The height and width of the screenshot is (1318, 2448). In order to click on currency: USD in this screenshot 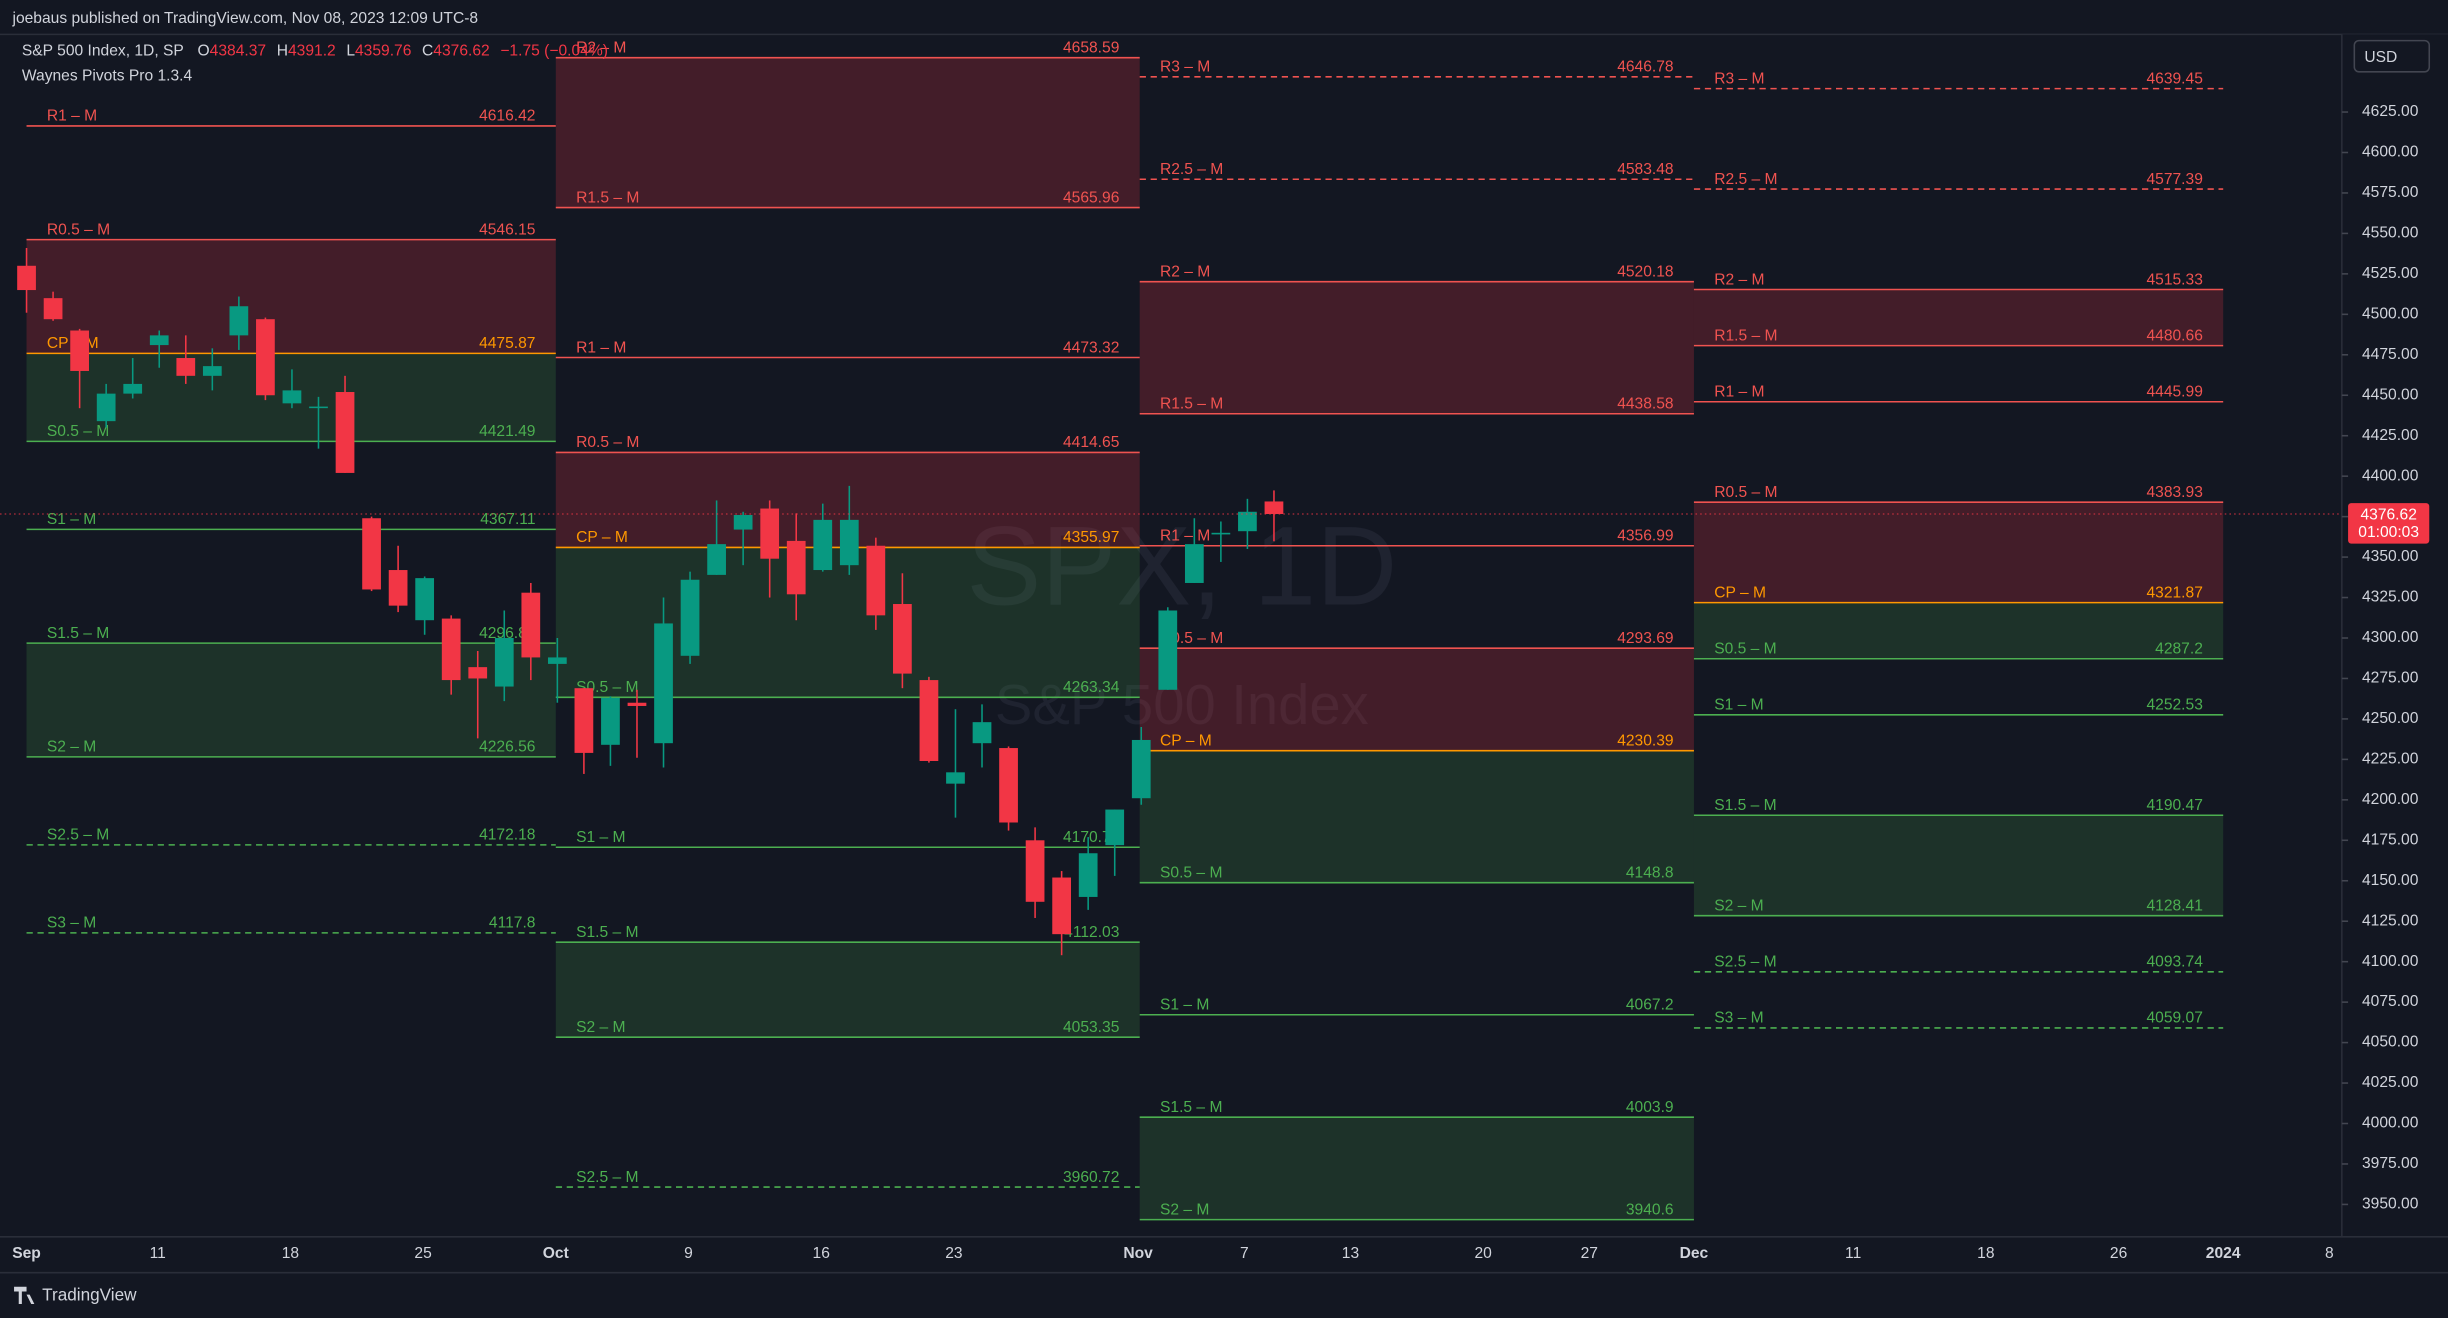, I will do `click(2380, 57)`.